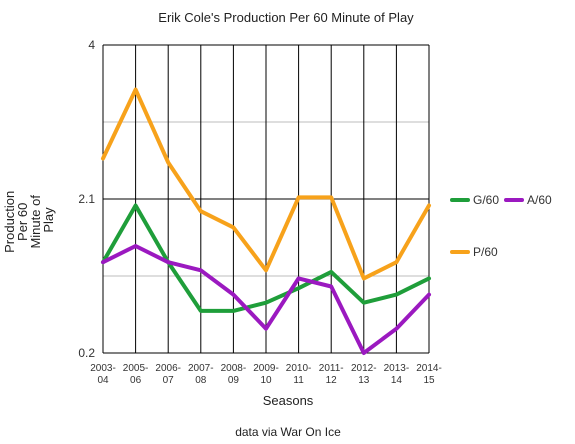  What do you see at coordinates (266, 380) in the screenshot?
I see `x-tick-label-line: 10` at bounding box center [266, 380].